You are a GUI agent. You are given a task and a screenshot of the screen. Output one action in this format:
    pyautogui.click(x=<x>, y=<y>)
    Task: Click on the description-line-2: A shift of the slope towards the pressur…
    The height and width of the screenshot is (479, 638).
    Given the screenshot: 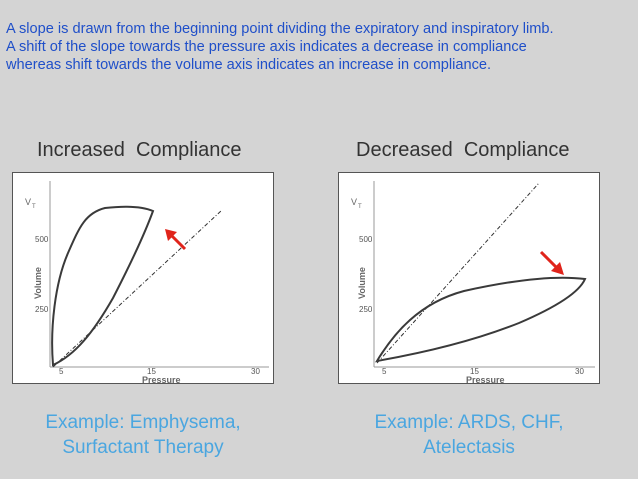 What is the action you would take?
    pyautogui.click(x=266, y=47)
    